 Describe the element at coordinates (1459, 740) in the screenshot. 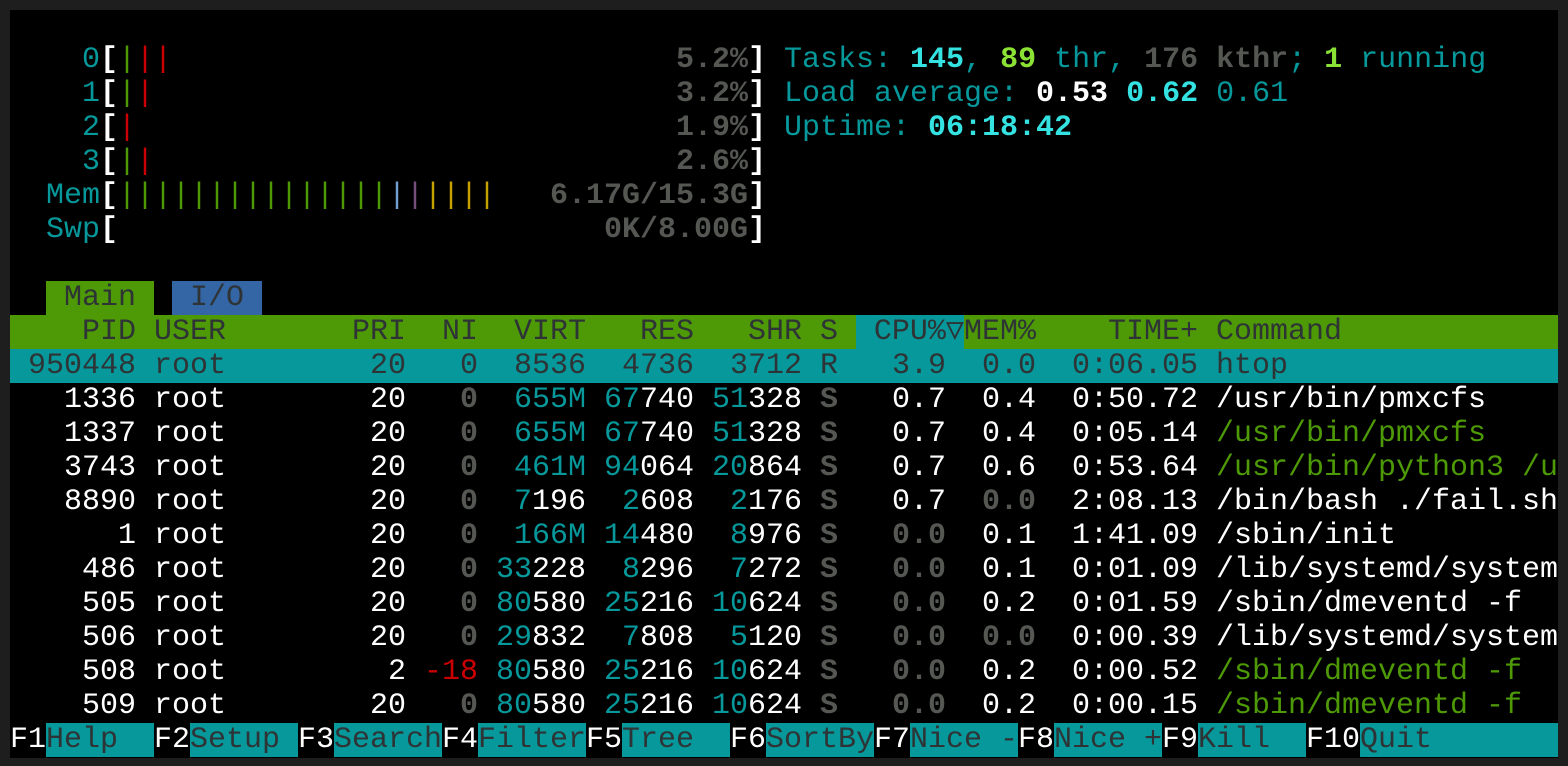

I see `function-quit-button: Quit` at that location.